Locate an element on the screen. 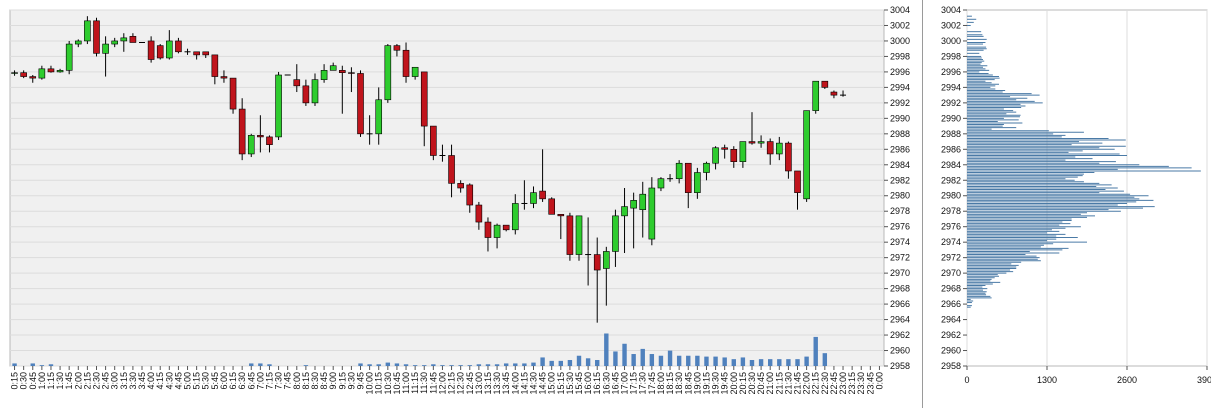 This screenshot has height=408, width=1211. x-tick-label: 15:15 is located at coordinates (561, 383).